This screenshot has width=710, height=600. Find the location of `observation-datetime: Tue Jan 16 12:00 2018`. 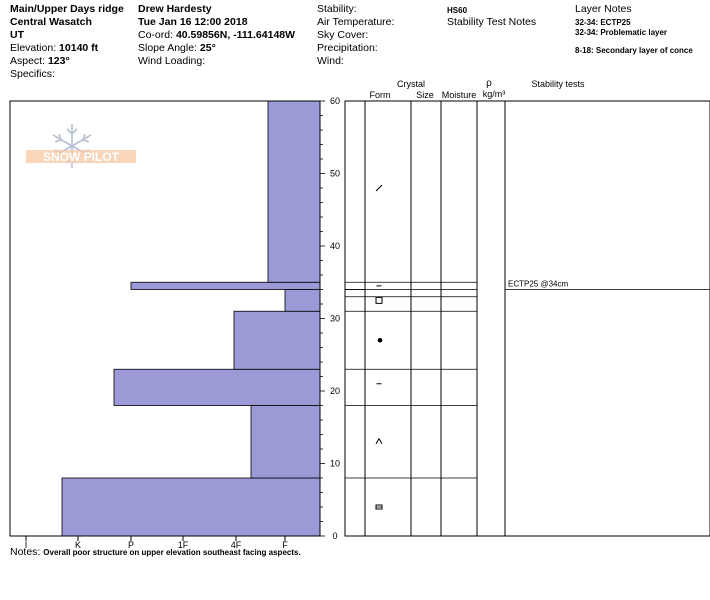

observation-datetime: Tue Jan 16 12:00 2018 is located at coordinates (193, 22).